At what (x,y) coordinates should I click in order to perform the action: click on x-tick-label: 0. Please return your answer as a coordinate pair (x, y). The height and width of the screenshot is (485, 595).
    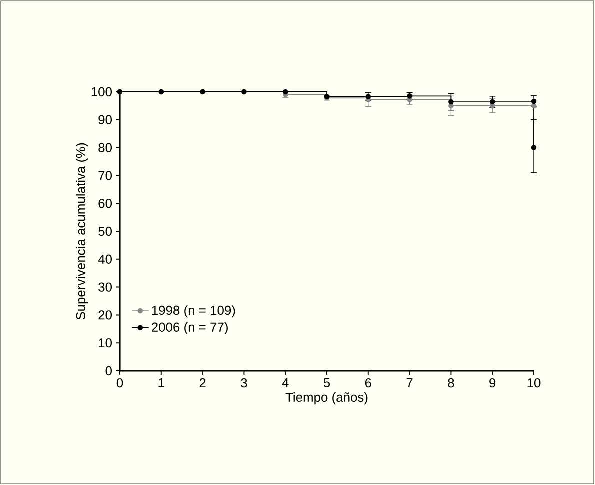
    Looking at the image, I should click on (120, 383).